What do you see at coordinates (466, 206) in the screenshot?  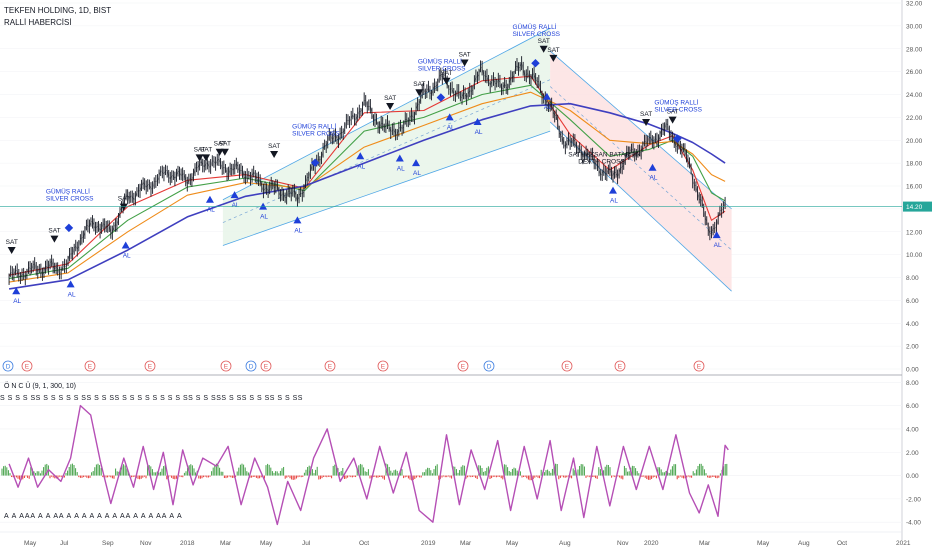 I see `last-price-tag: 14.20` at bounding box center [466, 206].